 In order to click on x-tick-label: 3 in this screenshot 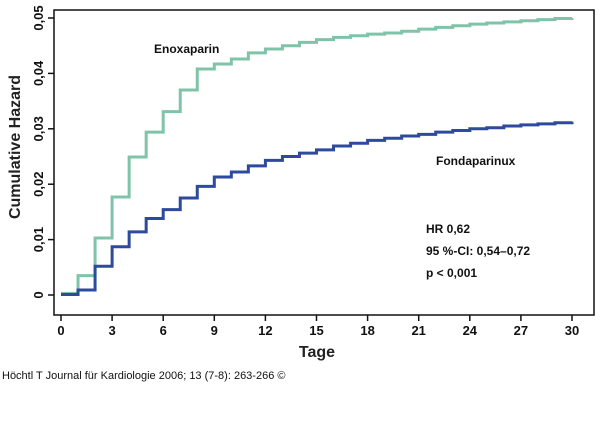, I will do `click(111, 330)`.